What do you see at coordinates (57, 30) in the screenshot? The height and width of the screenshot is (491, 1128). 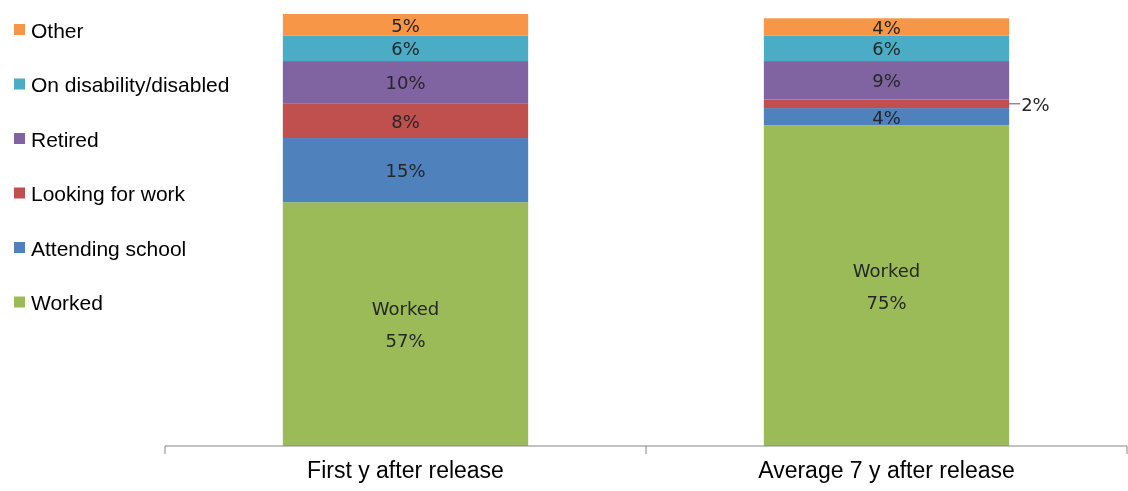 I see `legend-label: Other` at bounding box center [57, 30].